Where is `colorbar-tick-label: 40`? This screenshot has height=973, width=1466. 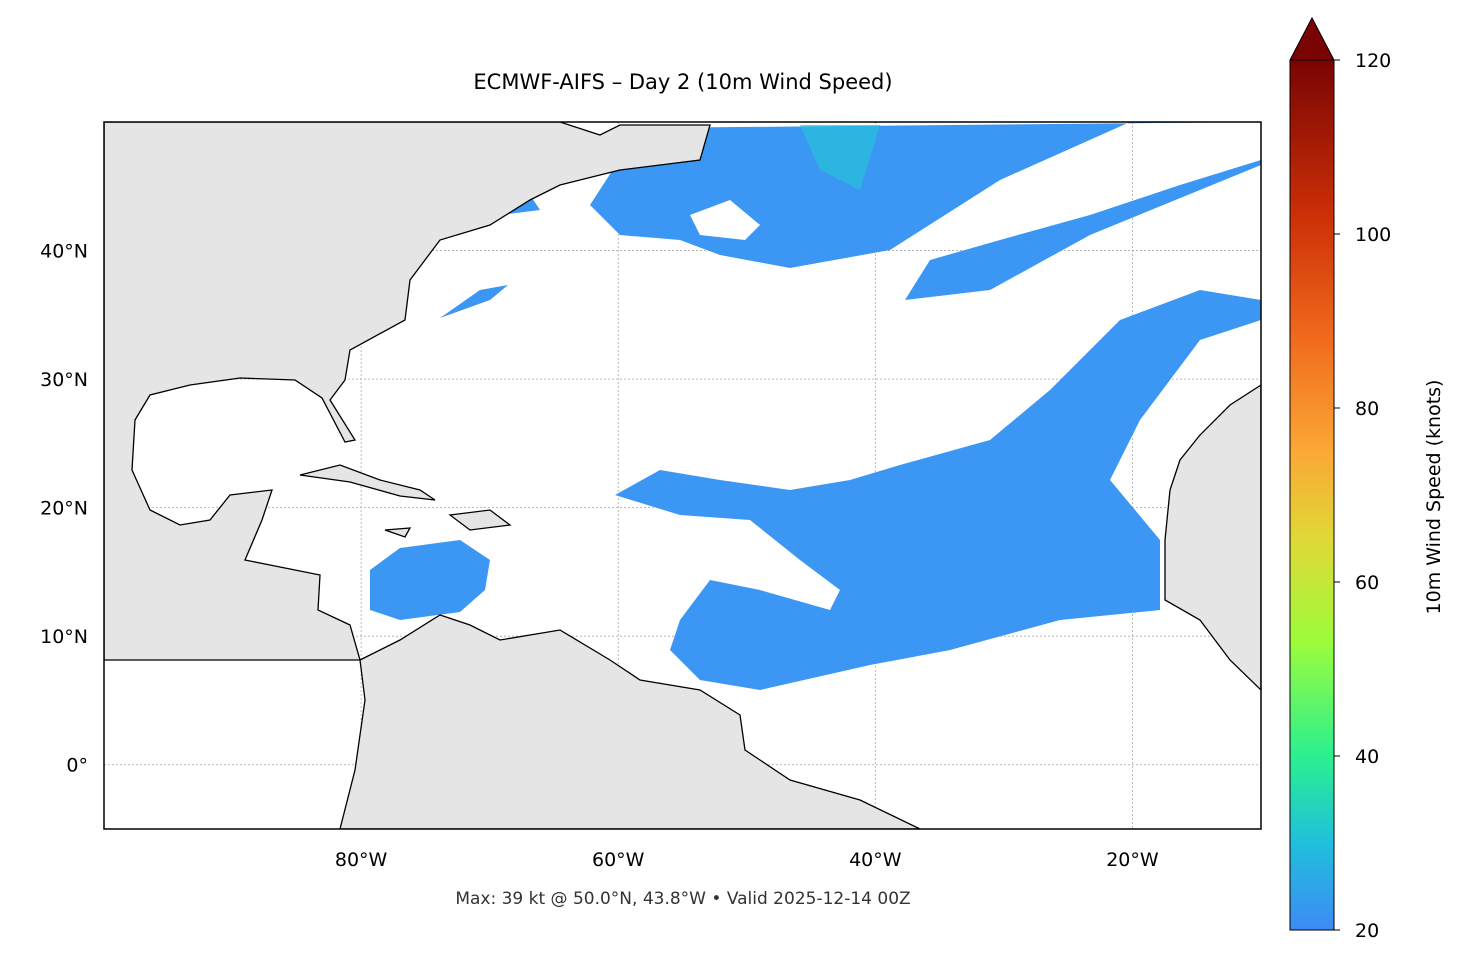
colorbar-tick-label: 40 is located at coordinates (1367, 757).